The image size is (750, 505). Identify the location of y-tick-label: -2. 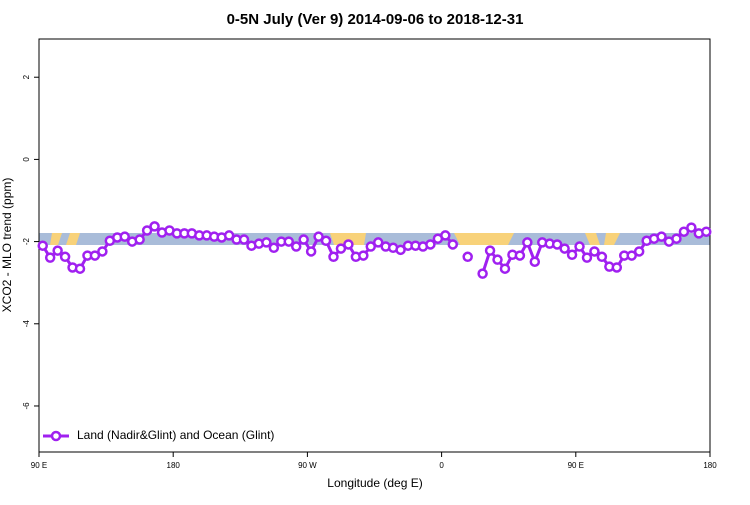
(26, 241).